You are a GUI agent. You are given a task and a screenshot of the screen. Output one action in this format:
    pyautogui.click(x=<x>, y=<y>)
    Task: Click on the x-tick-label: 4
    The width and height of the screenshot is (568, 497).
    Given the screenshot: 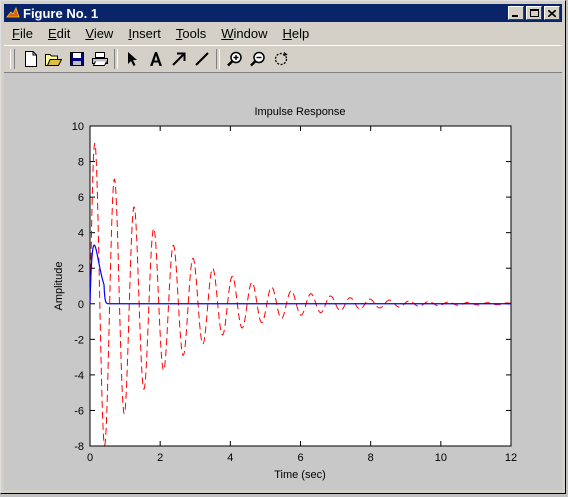 What is the action you would take?
    pyautogui.click(x=230, y=458)
    